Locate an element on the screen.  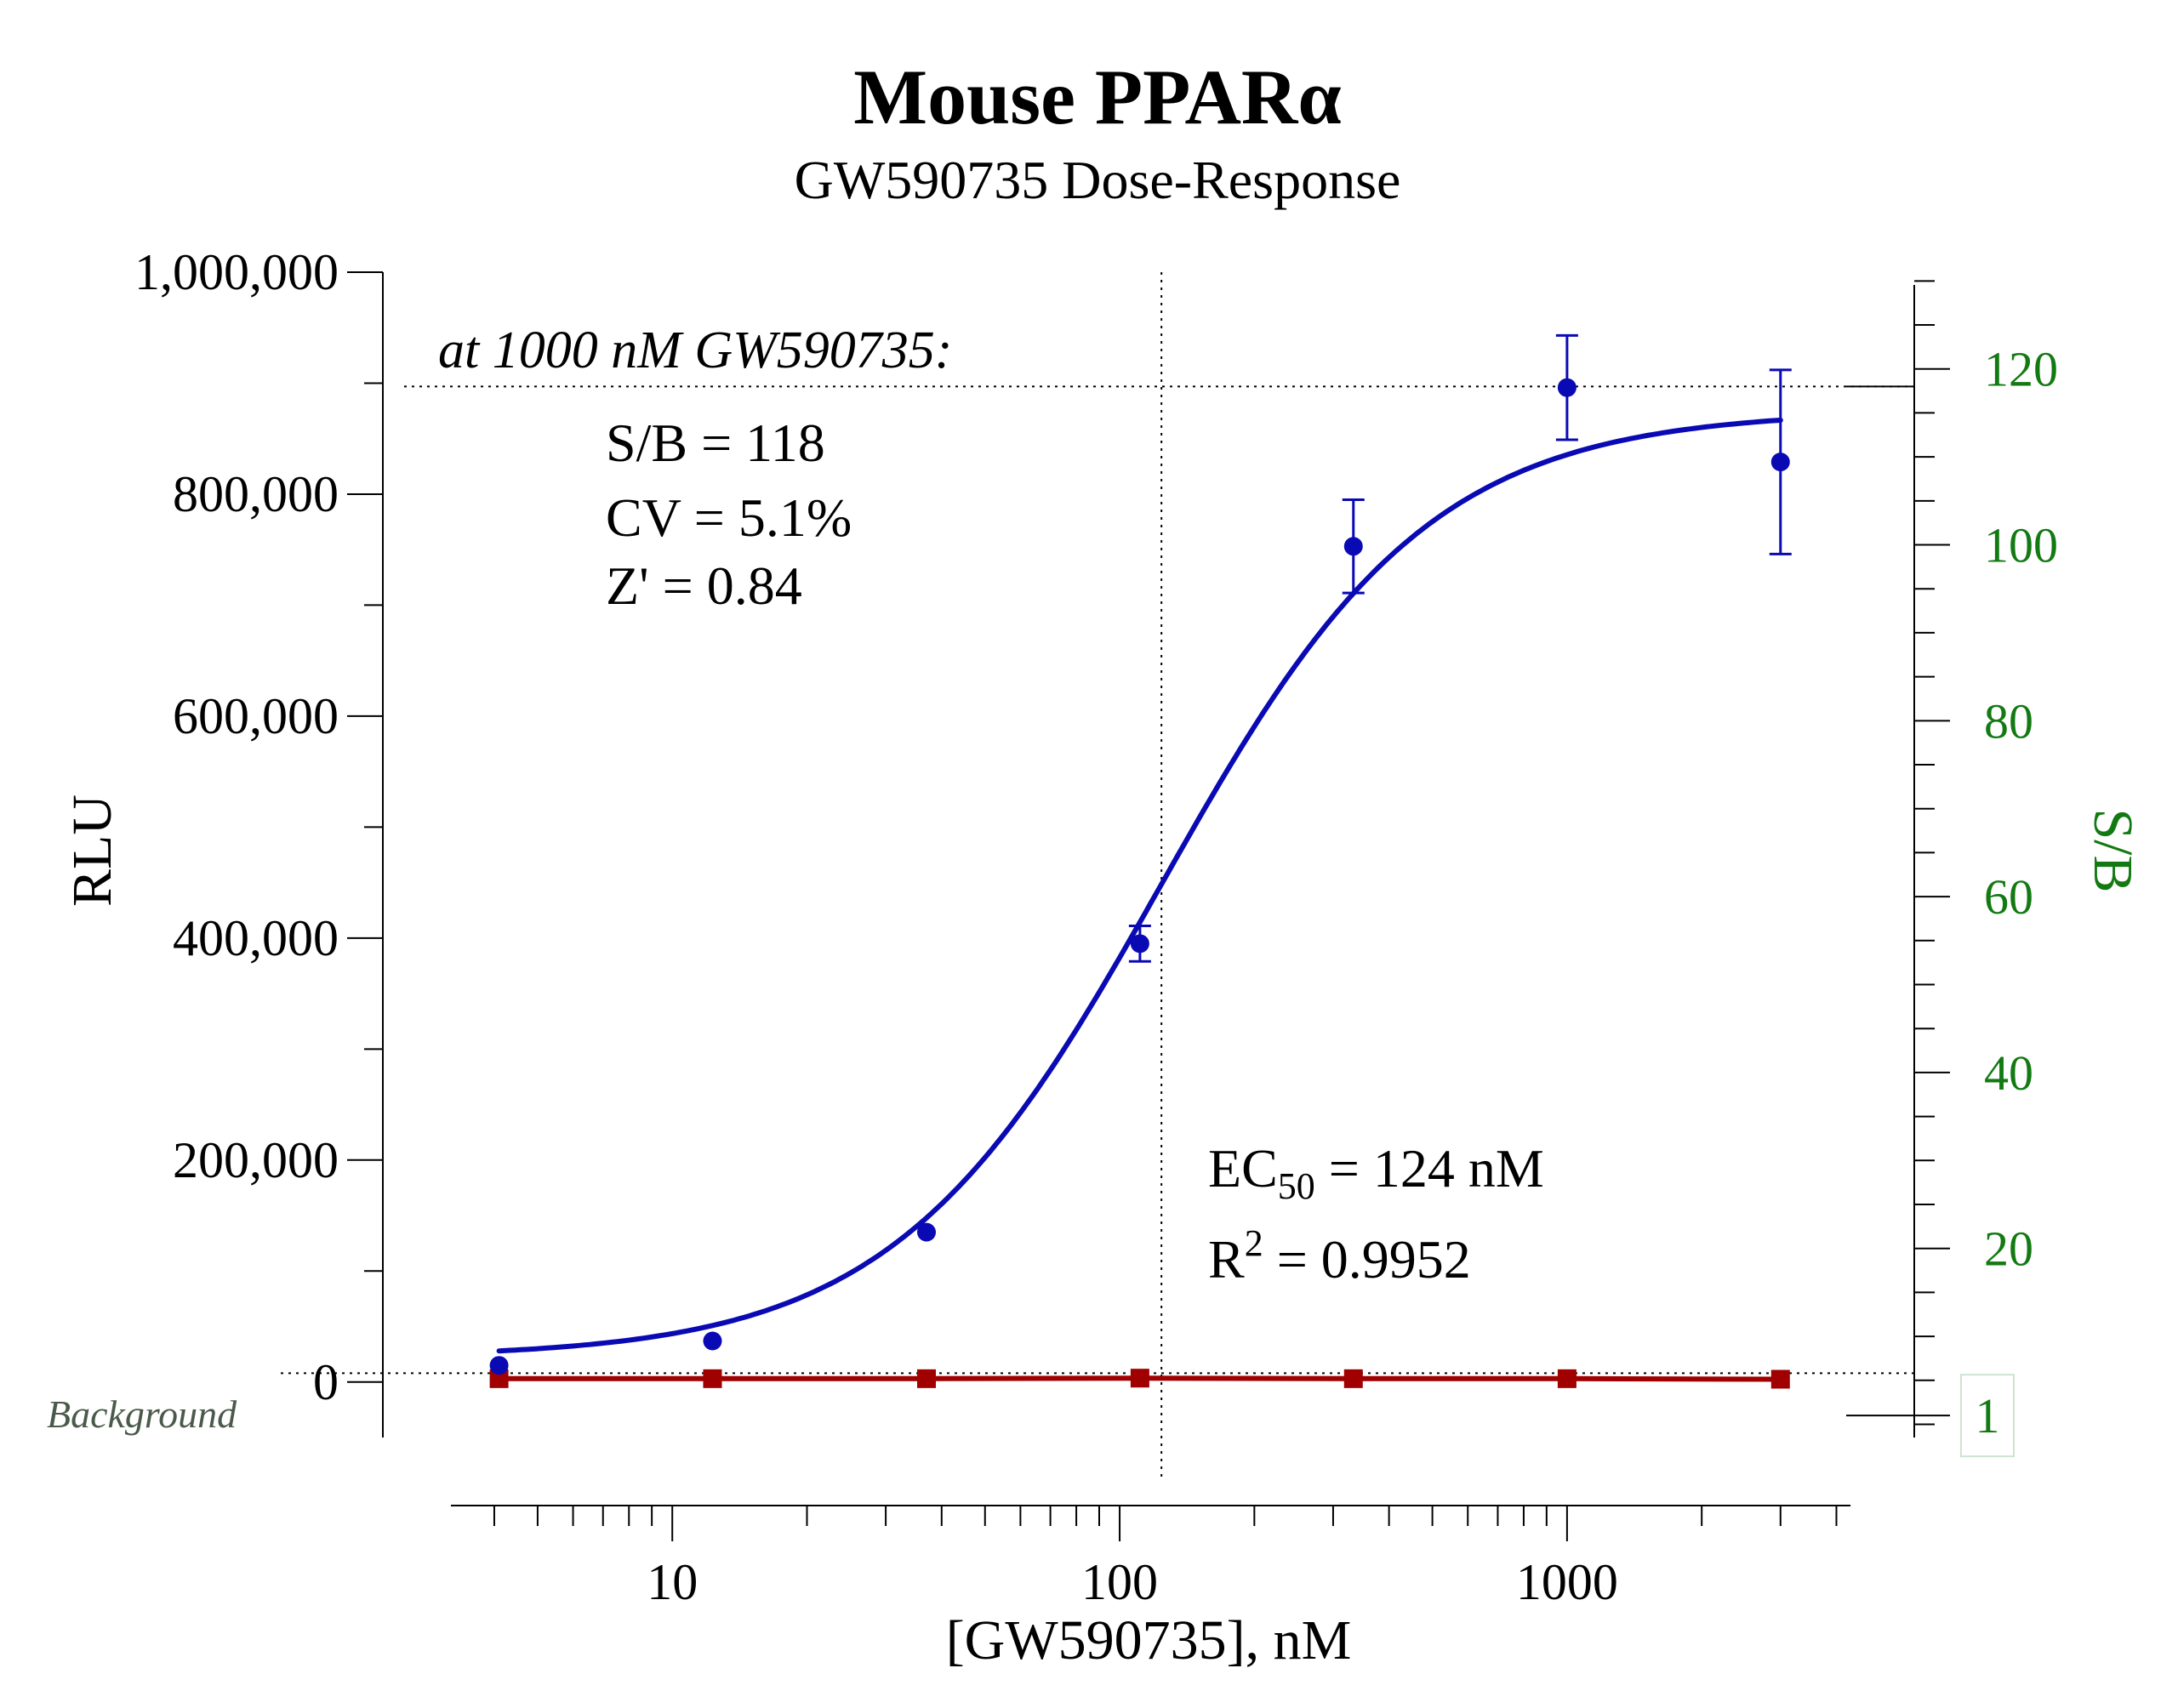
y2-tick-label: 100 is located at coordinates (2021, 545).